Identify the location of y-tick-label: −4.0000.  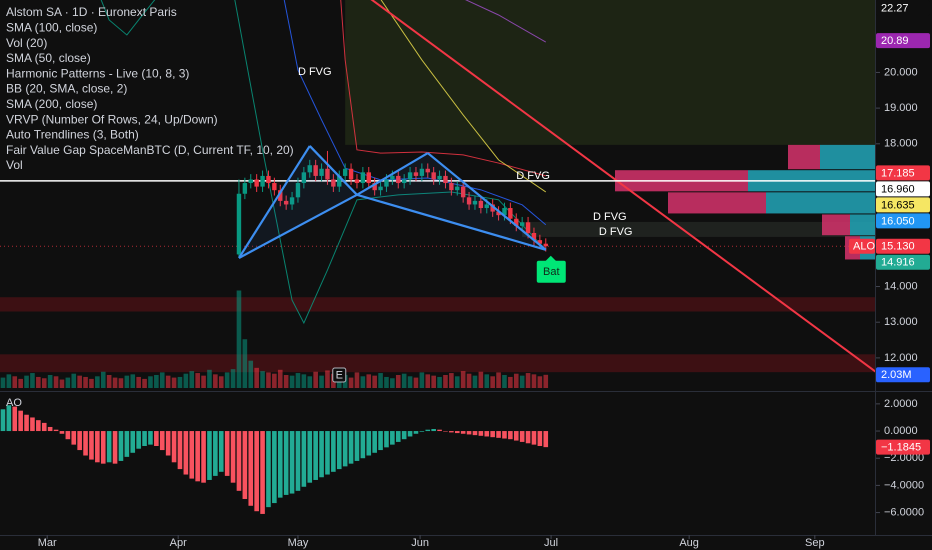
(904, 485).